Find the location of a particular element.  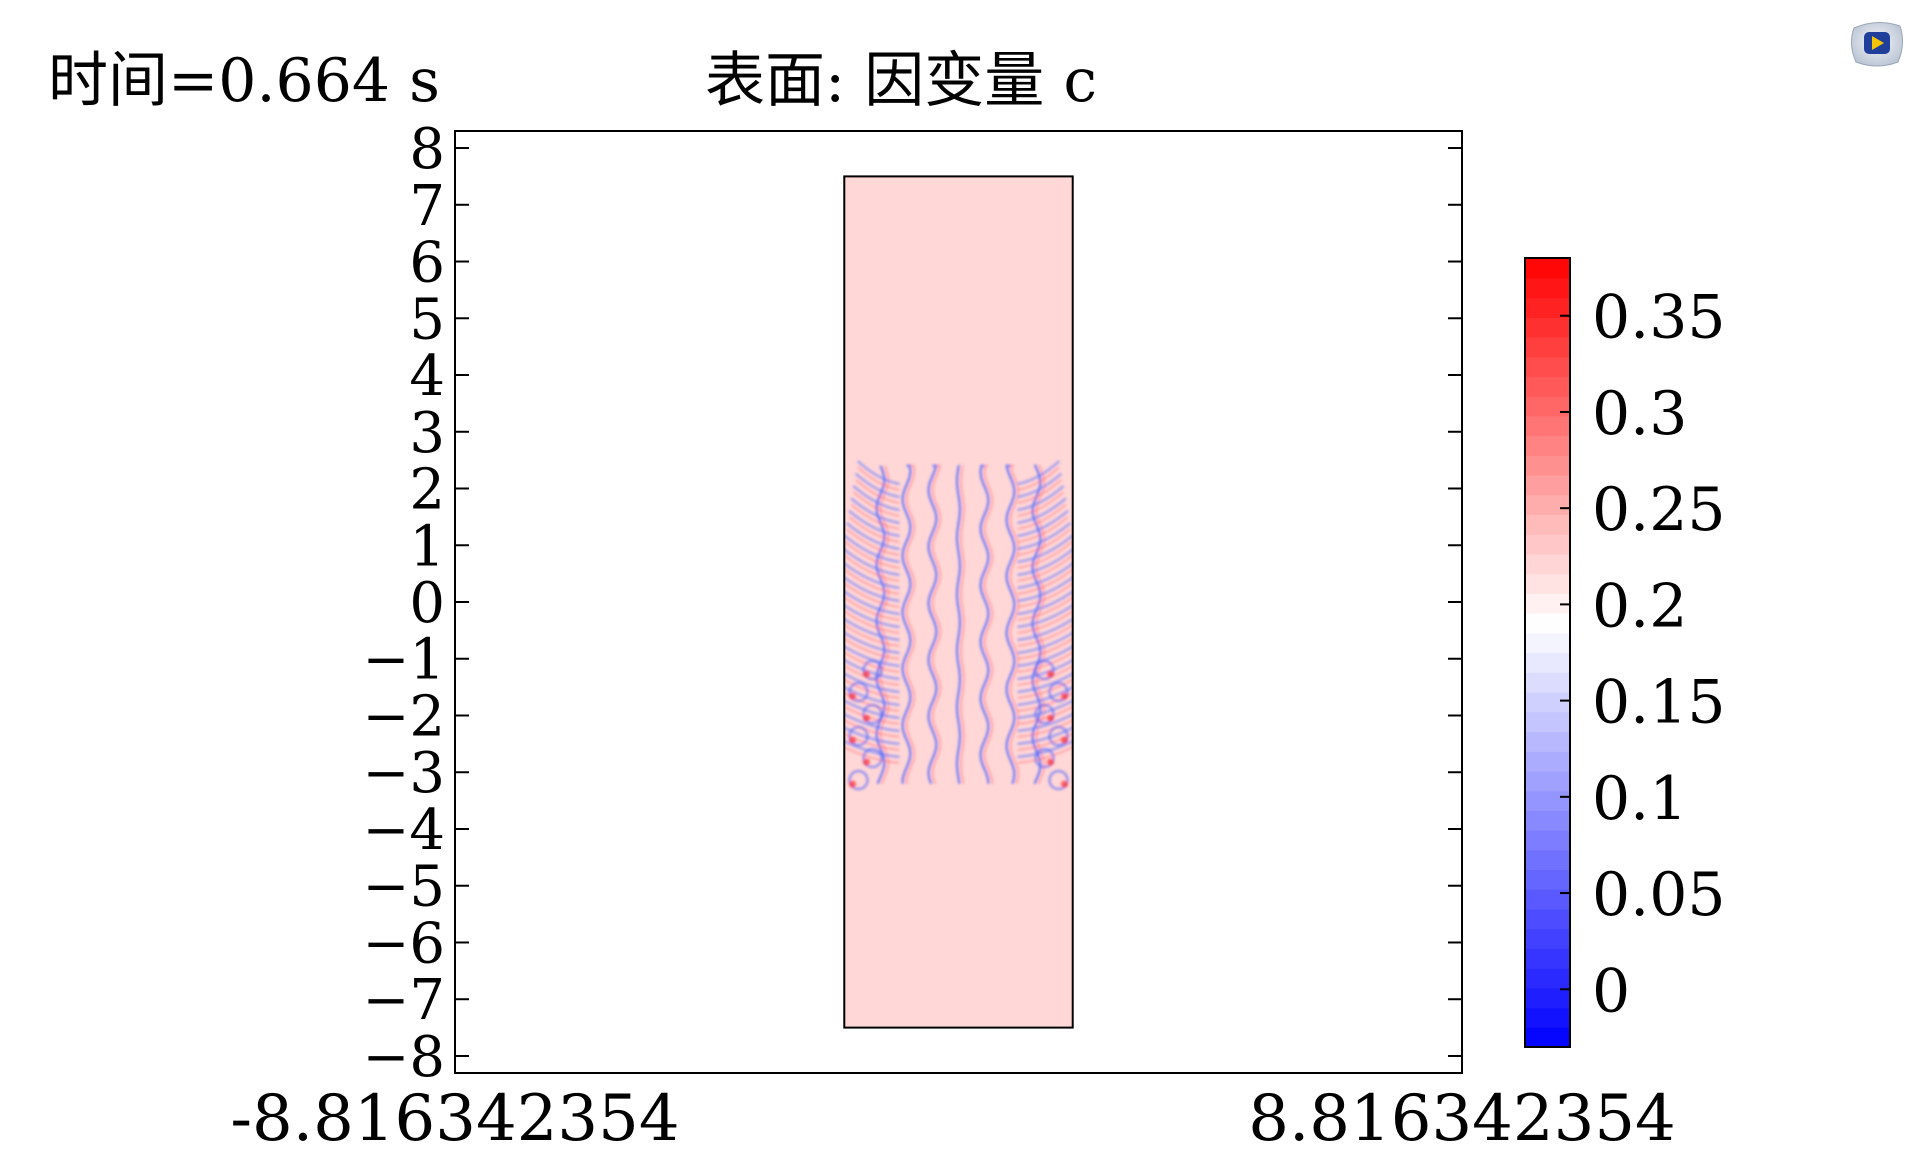

colorbar-tick-label: 0.2 is located at coordinates (1639, 606).